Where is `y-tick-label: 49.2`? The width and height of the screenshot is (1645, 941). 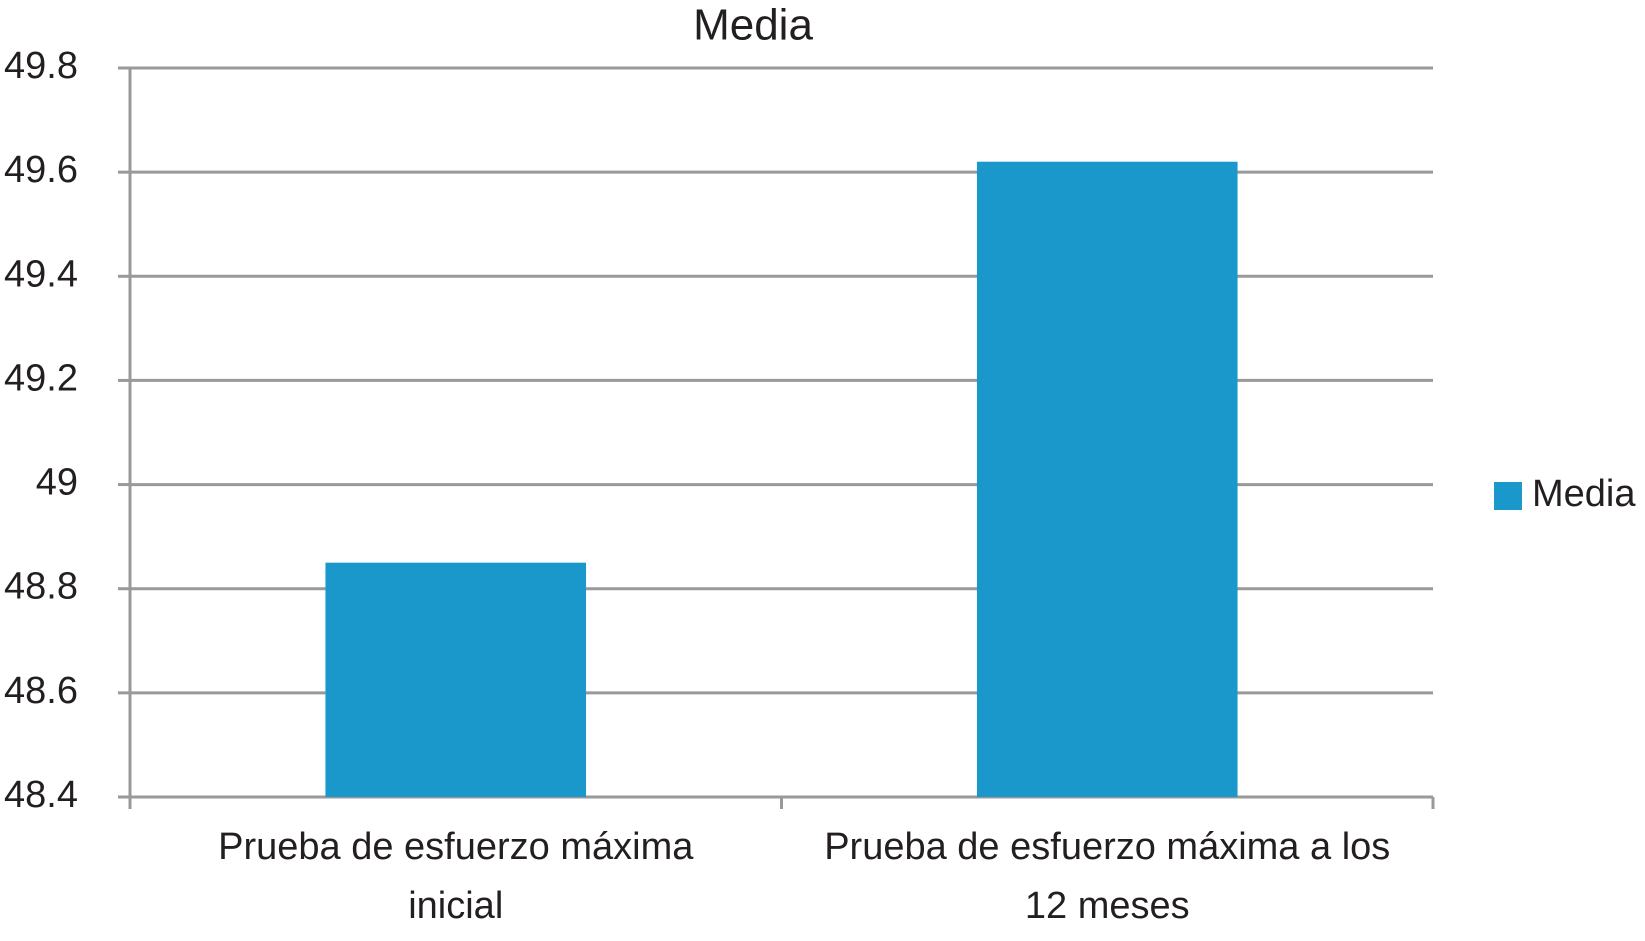
y-tick-label: 49.2 is located at coordinates (41, 378).